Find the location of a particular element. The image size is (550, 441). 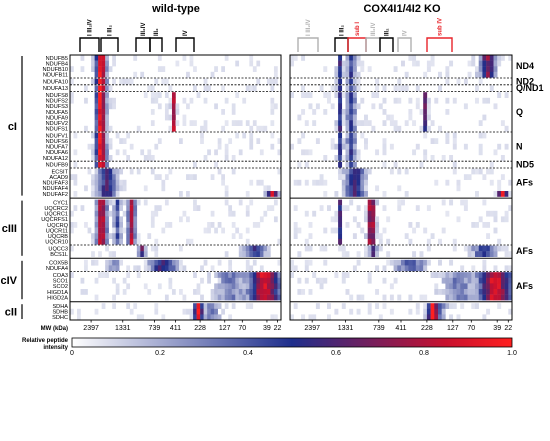

complex-bracket-label: IV is located at coordinates (406, 33).